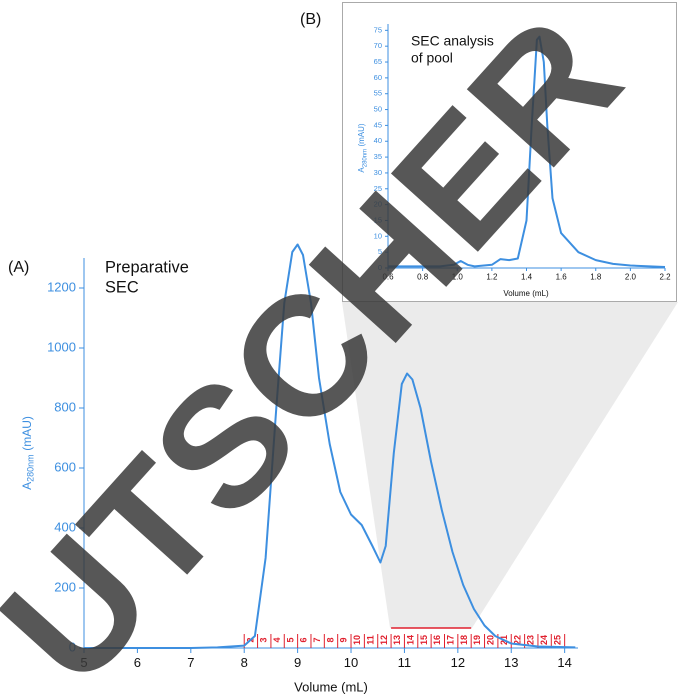 This screenshot has width=678, height=696. I want to click on fraction-label: 20, so click(491, 640).